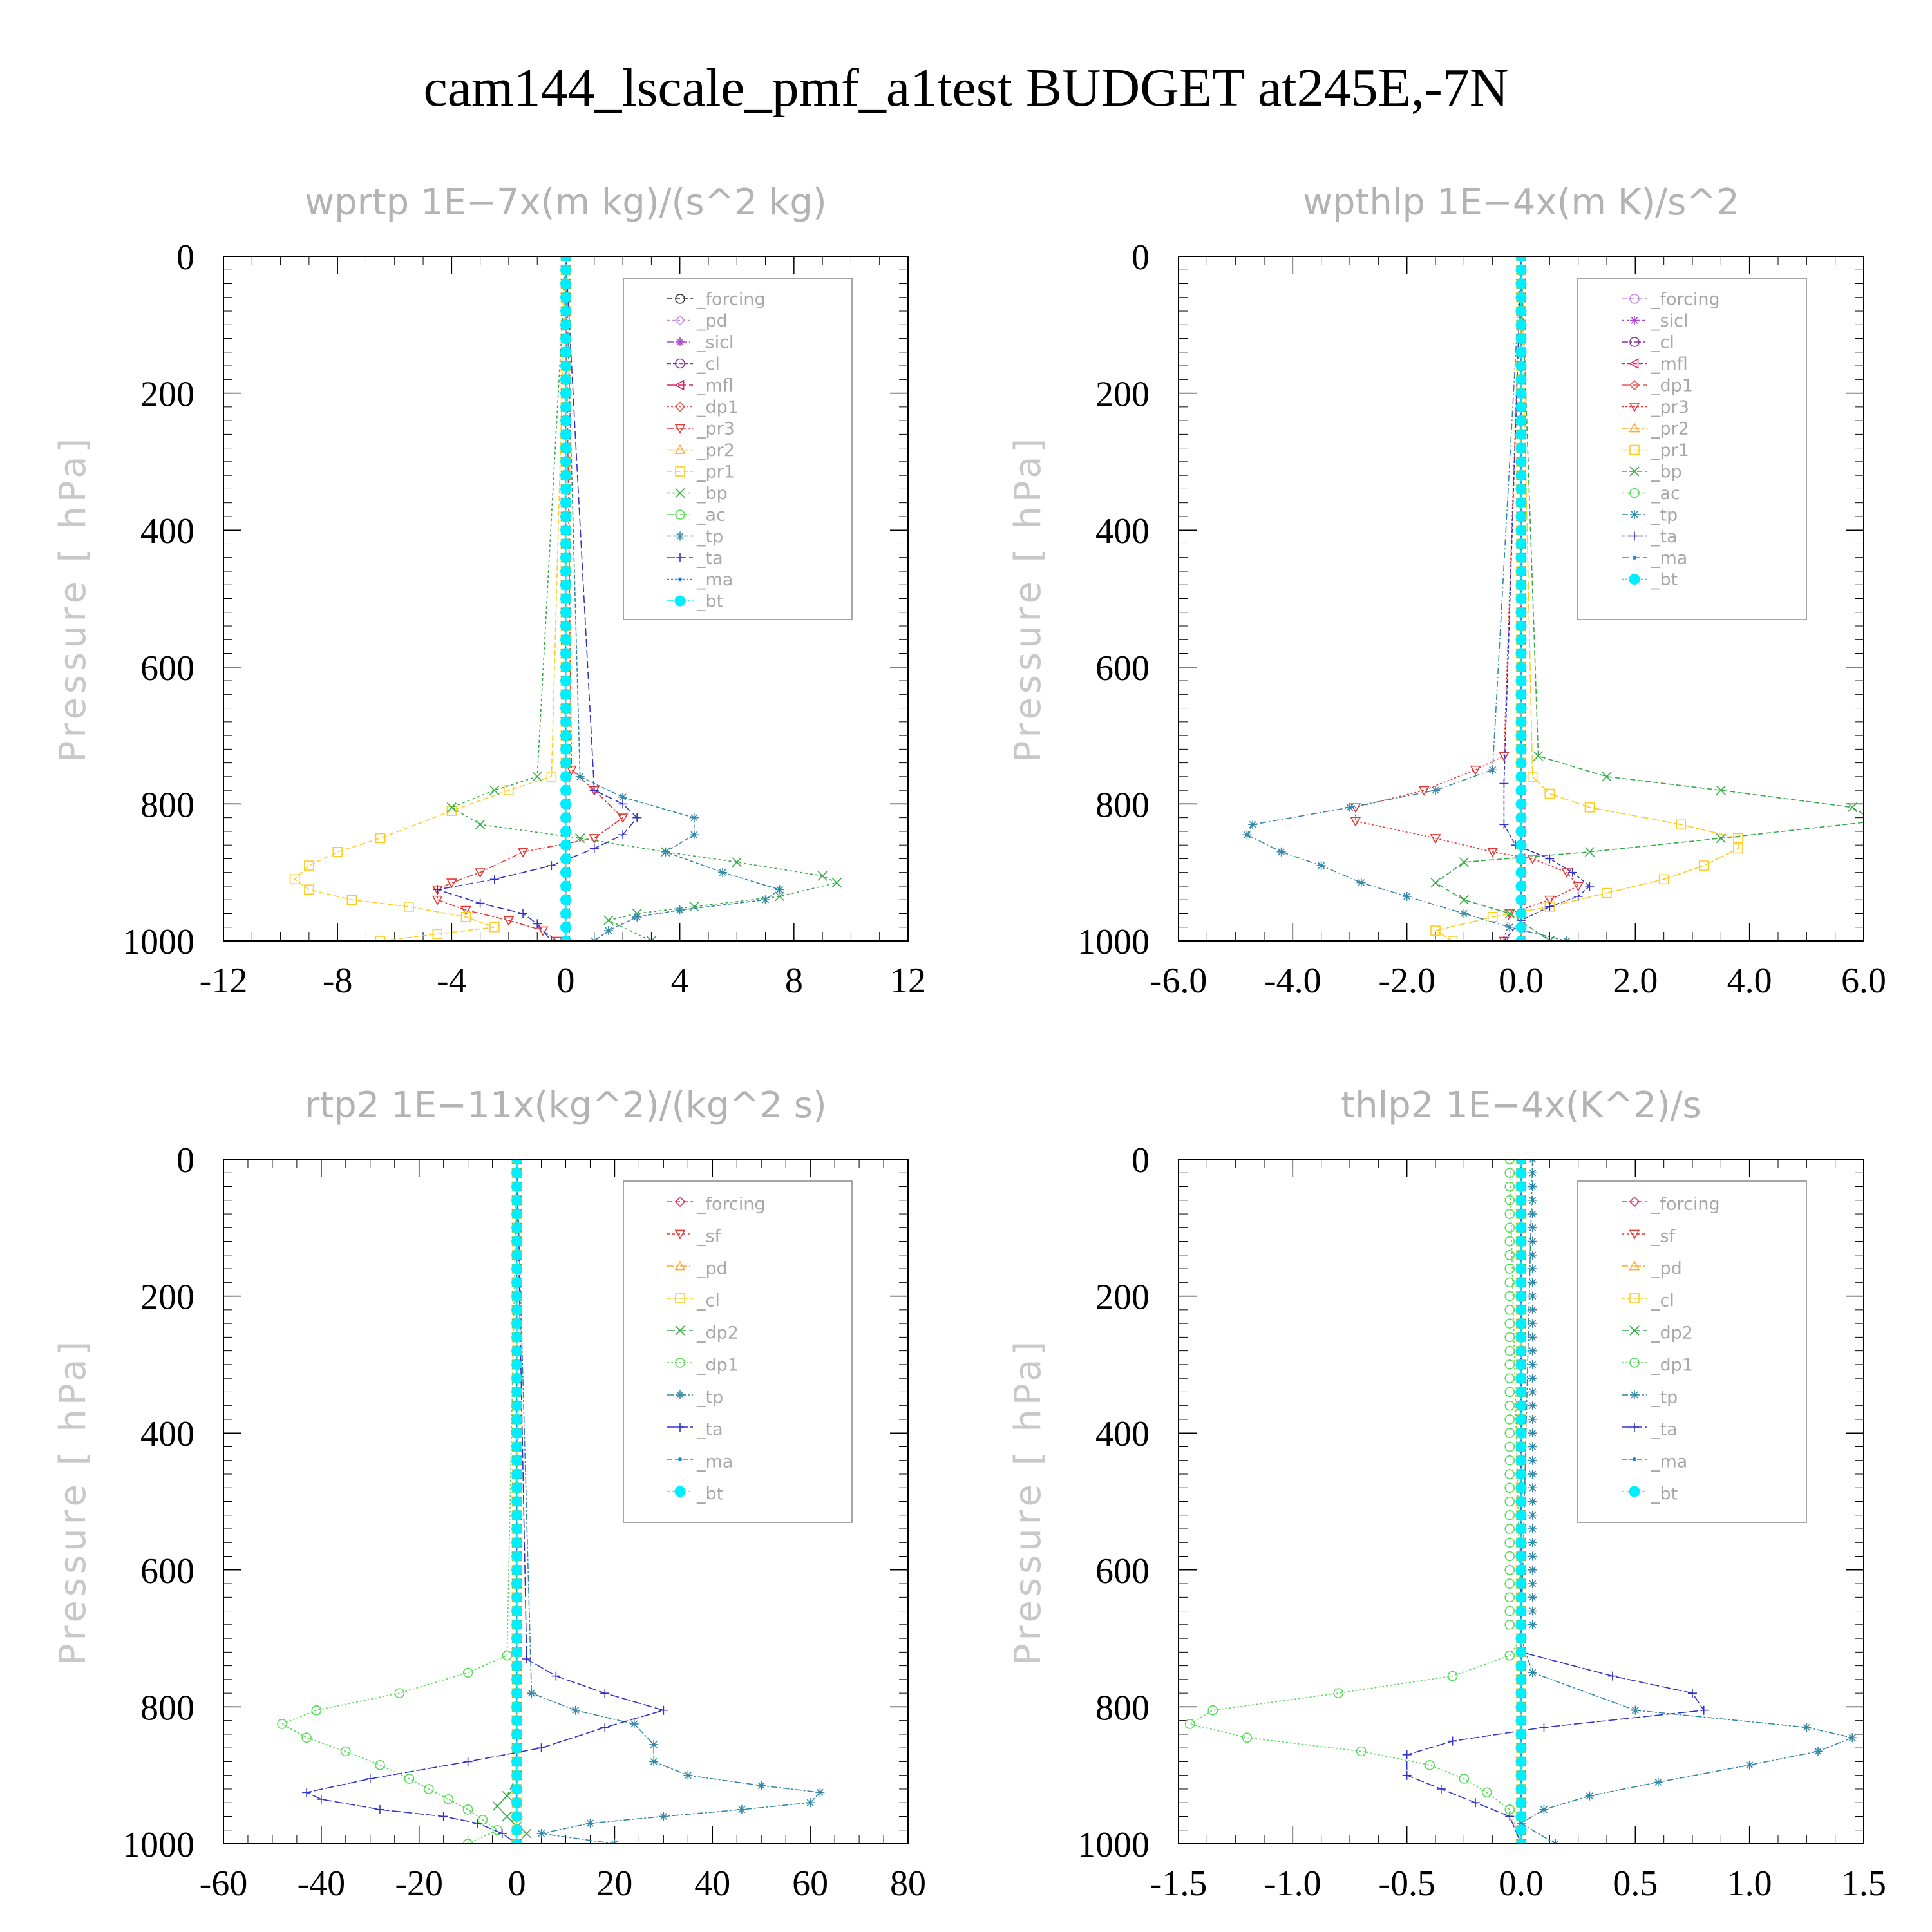 The width and height of the screenshot is (1932, 1932). What do you see at coordinates (1467, 598) in the screenshot?
I see `series-pr3` at bounding box center [1467, 598].